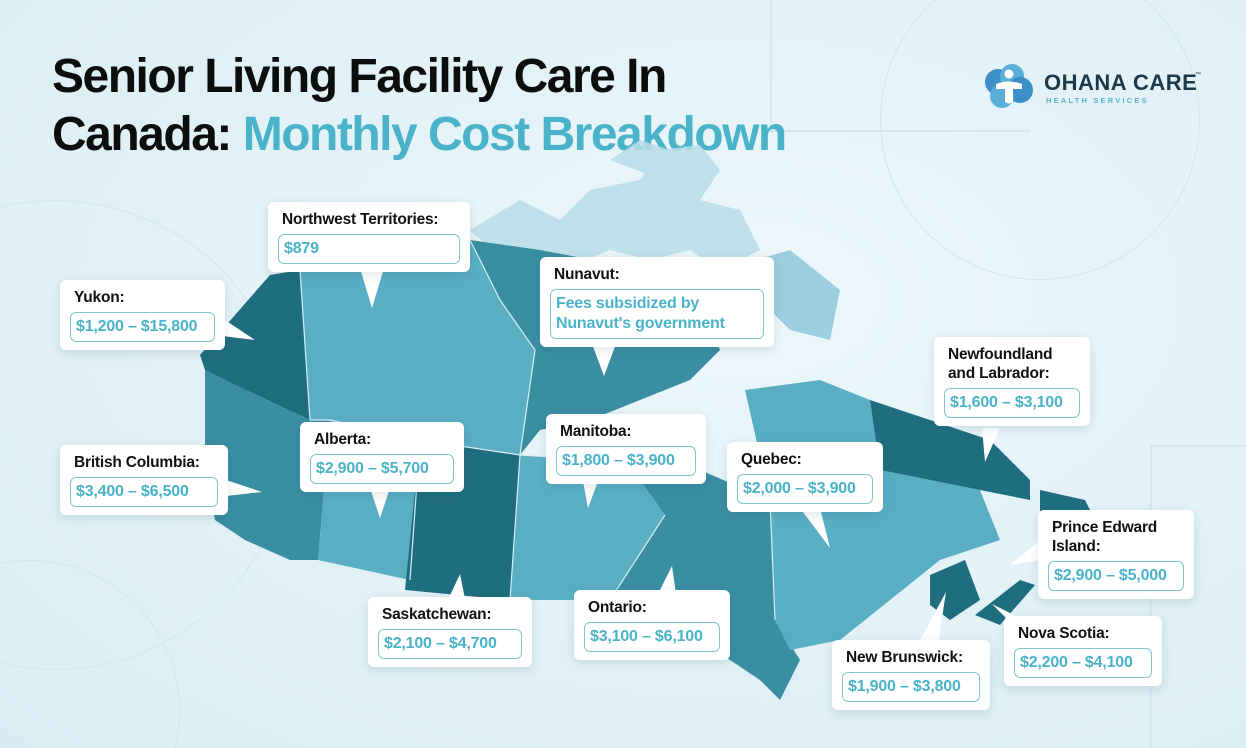  I want to click on region-newfoundland-labrador, so click(950, 450).